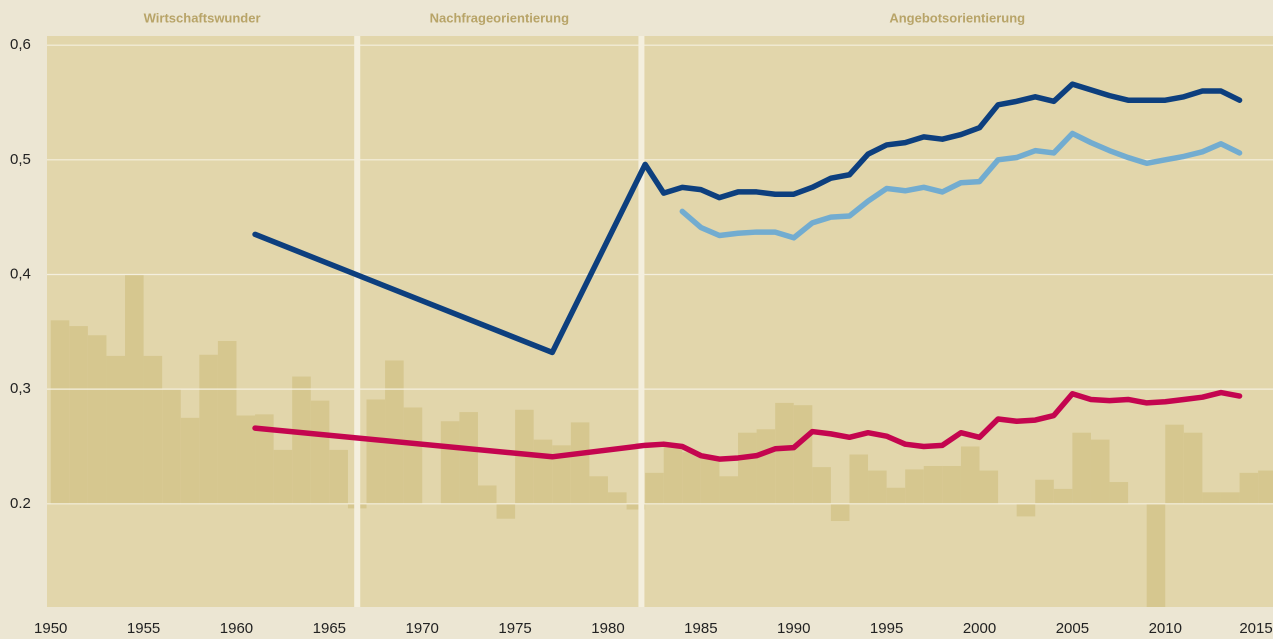 The width and height of the screenshot is (1273, 639). What do you see at coordinates (607, 628) in the screenshot?
I see `x-tick-label: 1980` at bounding box center [607, 628].